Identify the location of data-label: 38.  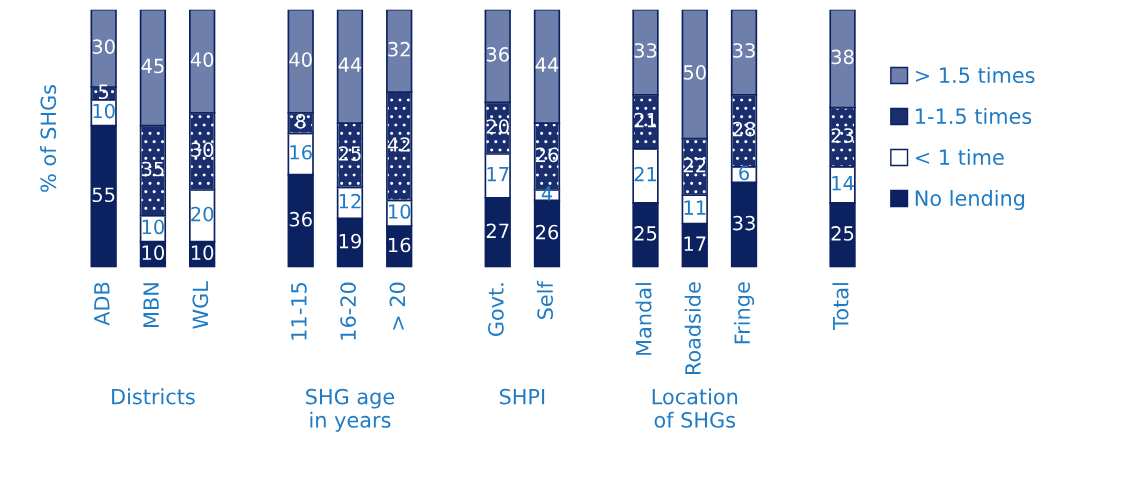
(842, 57).